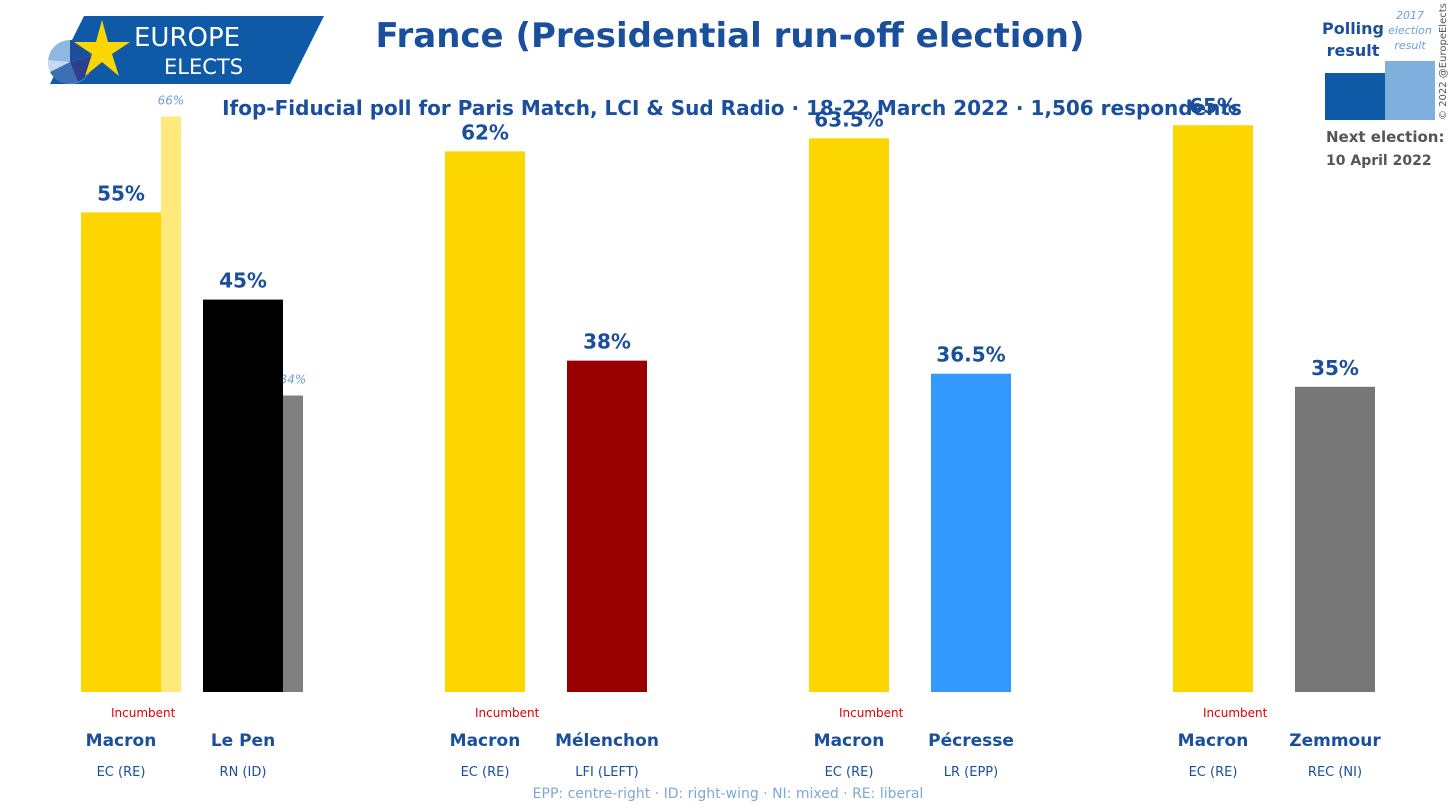 This screenshot has height=810, width=1456. I want to click on logo-star-icon, so click(102, 48).